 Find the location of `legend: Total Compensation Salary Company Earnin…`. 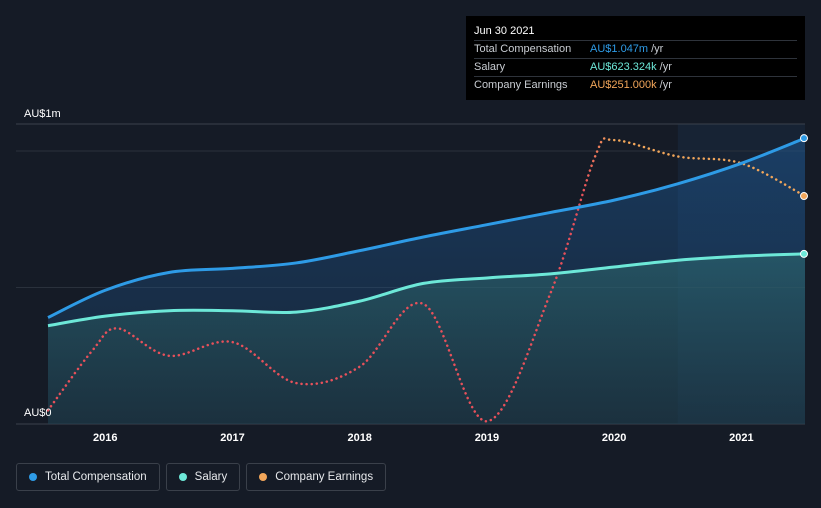

legend: Total Compensation Salary Company Earnin… is located at coordinates (201, 477).